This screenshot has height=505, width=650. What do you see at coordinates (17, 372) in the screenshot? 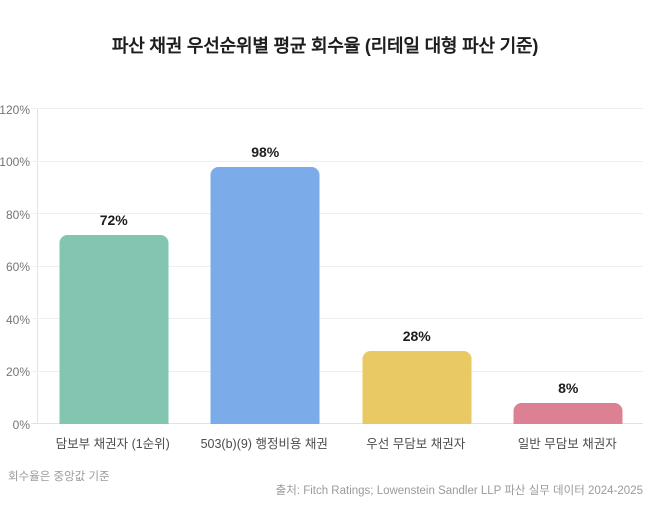
I see `y-tick-label-20%: 20%` at bounding box center [17, 372].